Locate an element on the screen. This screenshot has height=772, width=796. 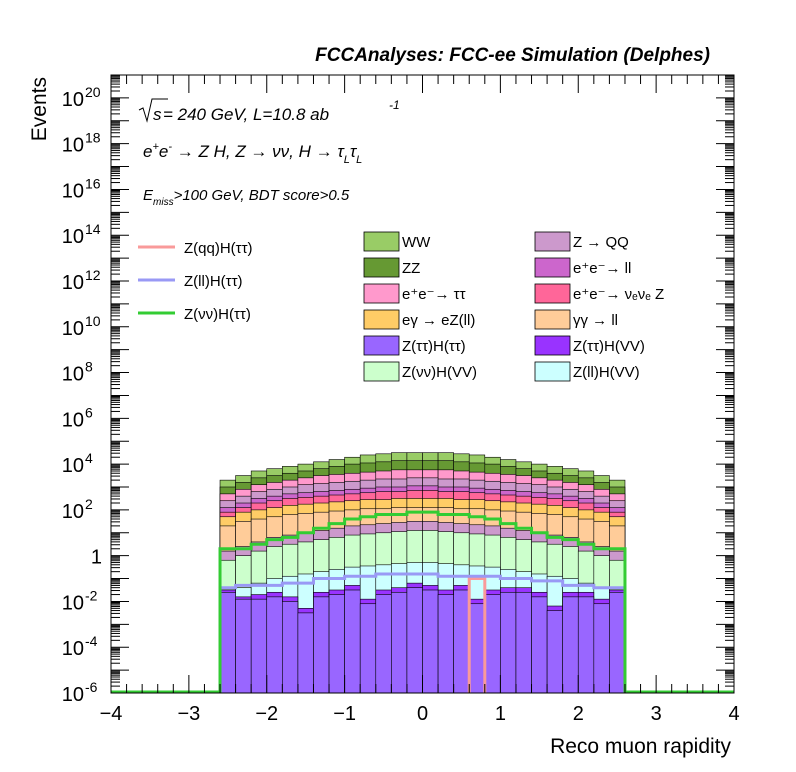
x-tick-label: 4 is located at coordinates (733, 714).